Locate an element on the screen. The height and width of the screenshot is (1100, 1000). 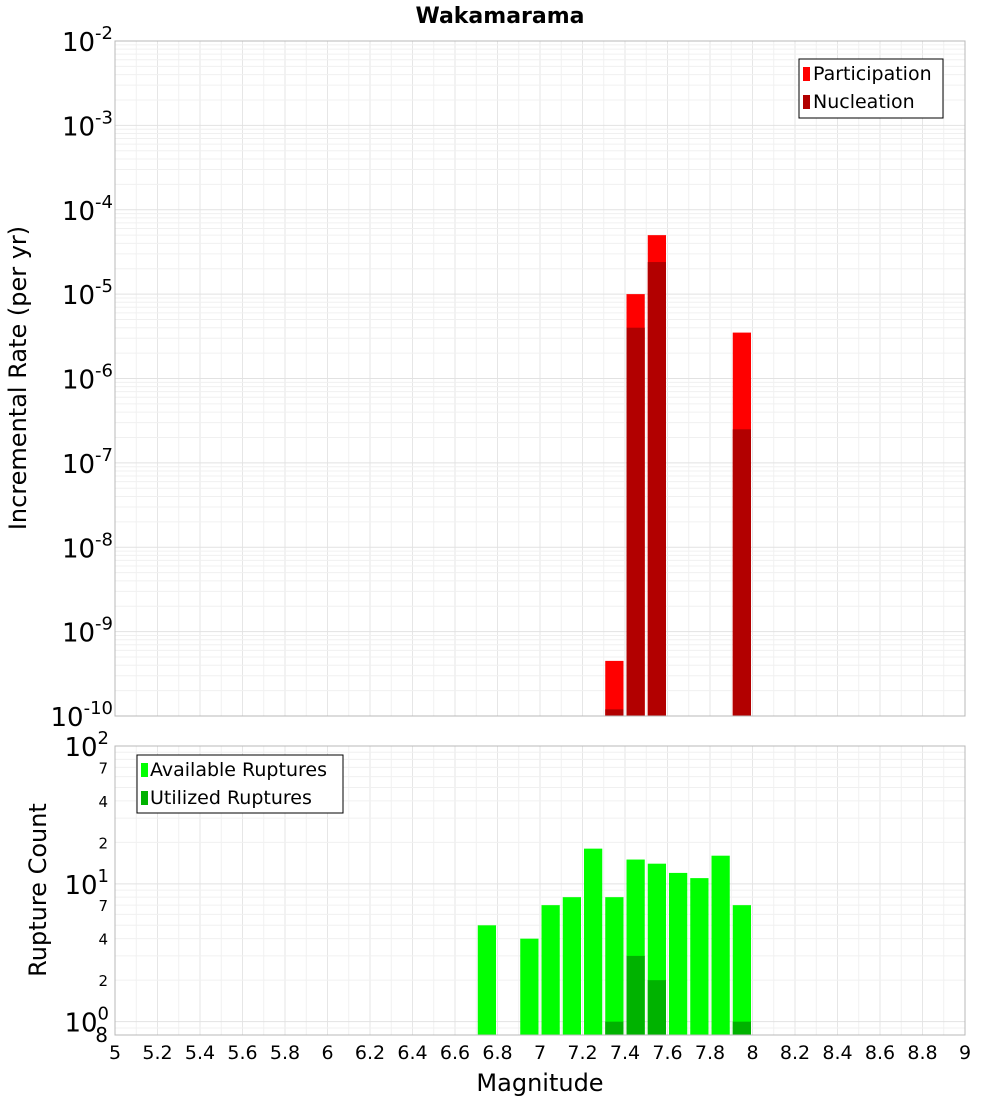
top-legend: Participation Nucleation is located at coordinates (871, 88).